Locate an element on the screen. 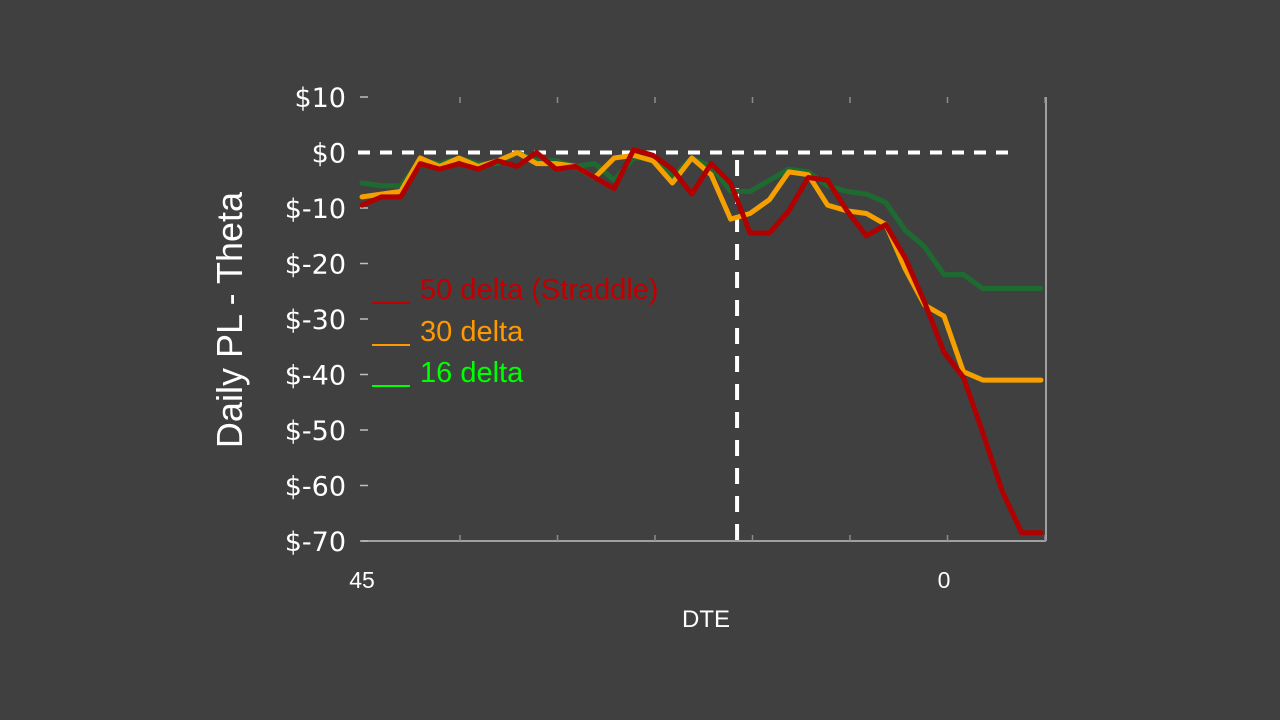 The image size is (1280, 720). legend-entry: 50 delta (Straddle) is located at coordinates (539, 290).